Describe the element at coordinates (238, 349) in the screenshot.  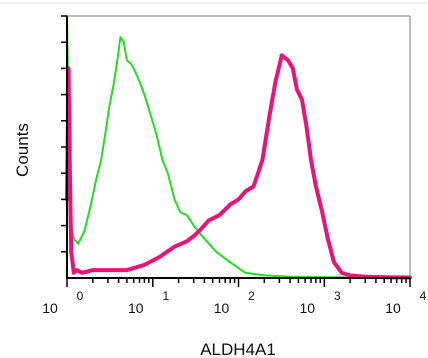
I see `x-axis-label: ALDH4A1` at that location.